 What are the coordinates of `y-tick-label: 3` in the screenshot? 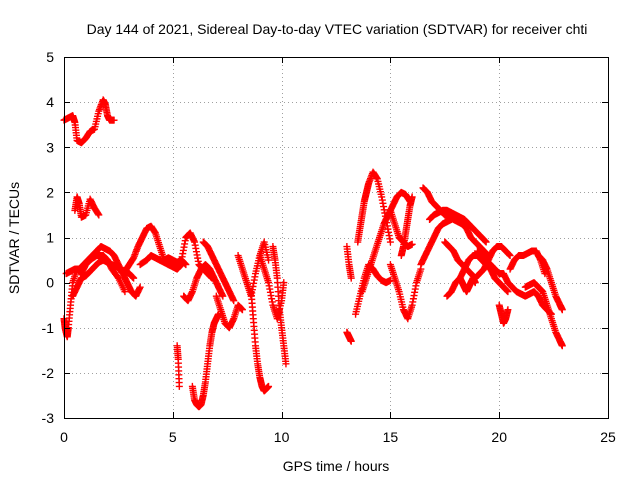 It's located at (50, 147).